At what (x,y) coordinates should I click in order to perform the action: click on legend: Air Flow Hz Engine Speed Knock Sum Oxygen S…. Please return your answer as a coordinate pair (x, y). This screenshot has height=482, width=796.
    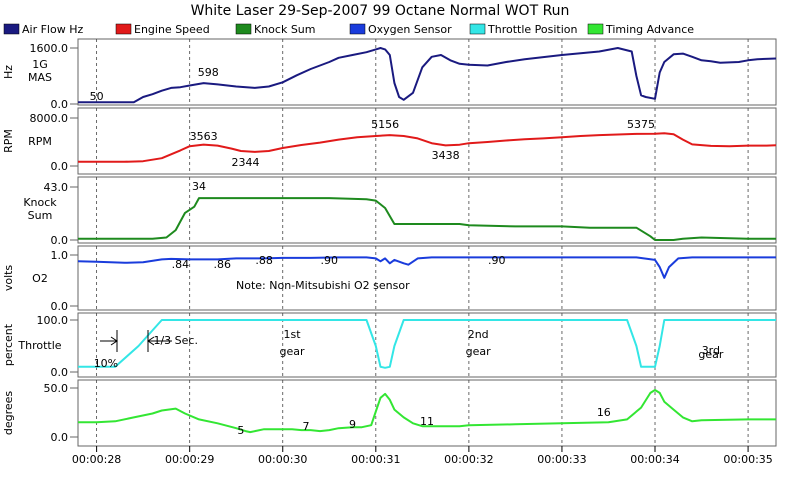
    Looking at the image, I should click on (348, 29).